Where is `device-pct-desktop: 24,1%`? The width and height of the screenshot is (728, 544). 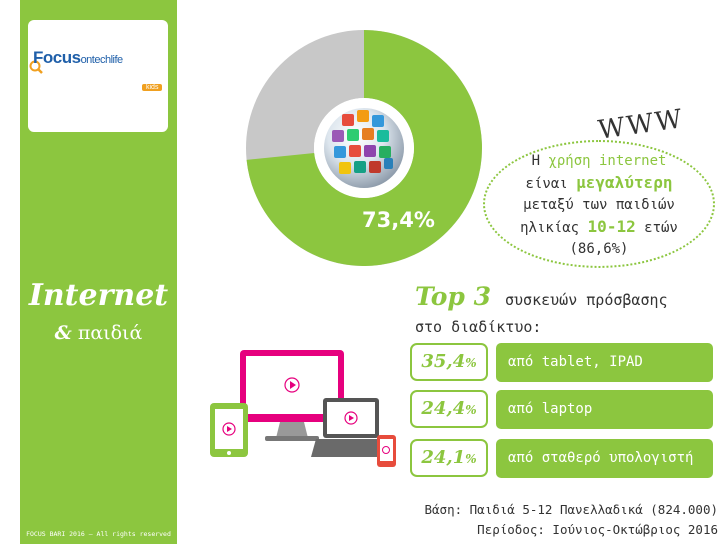
device-pct-desktop: 24,1% is located at coordinates (449, 458).